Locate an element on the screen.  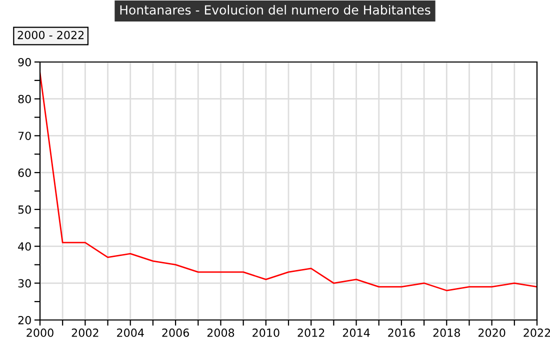
y-tick-label: 80 is located at coordinates (24, 99).